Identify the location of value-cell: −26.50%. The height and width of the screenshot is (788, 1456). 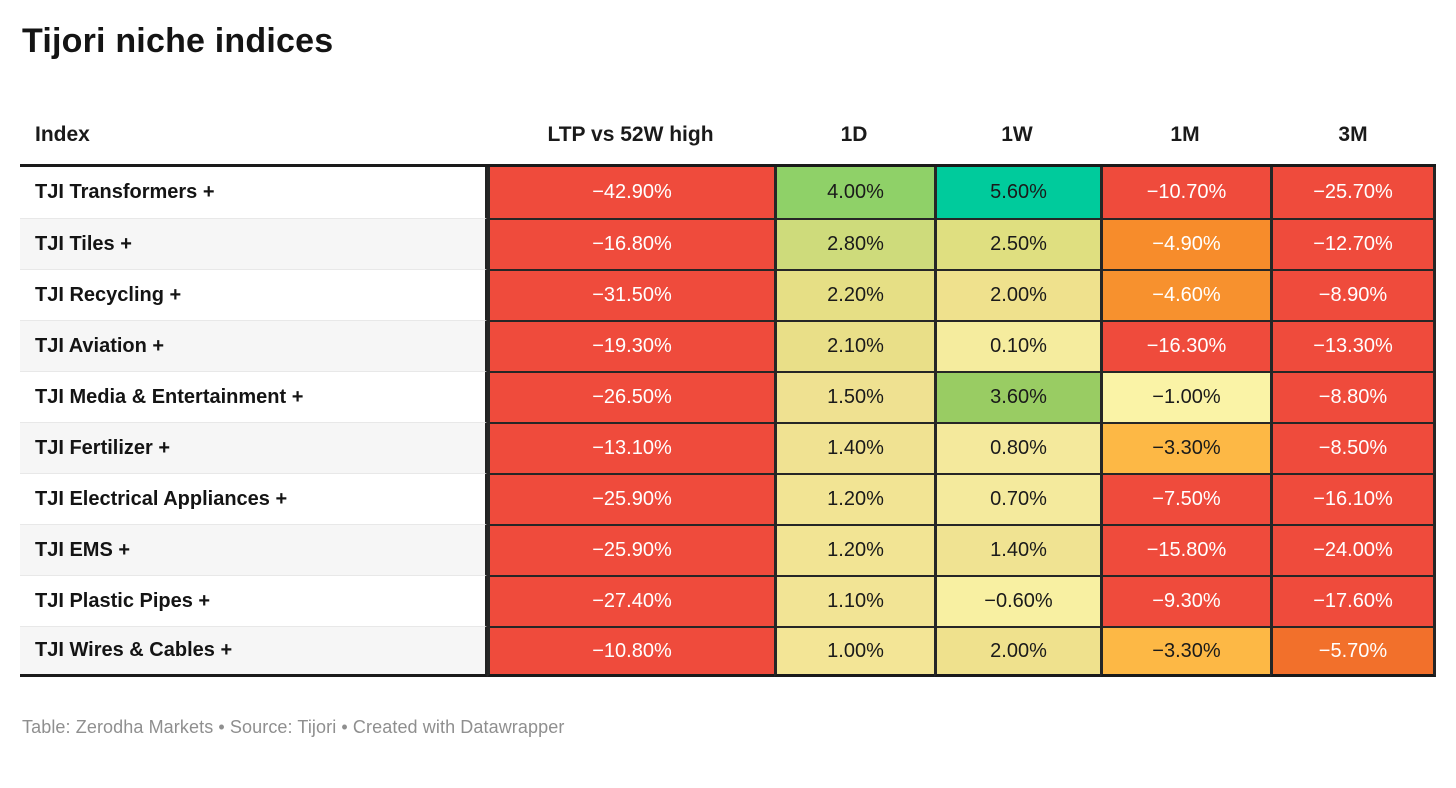
(630, 396).